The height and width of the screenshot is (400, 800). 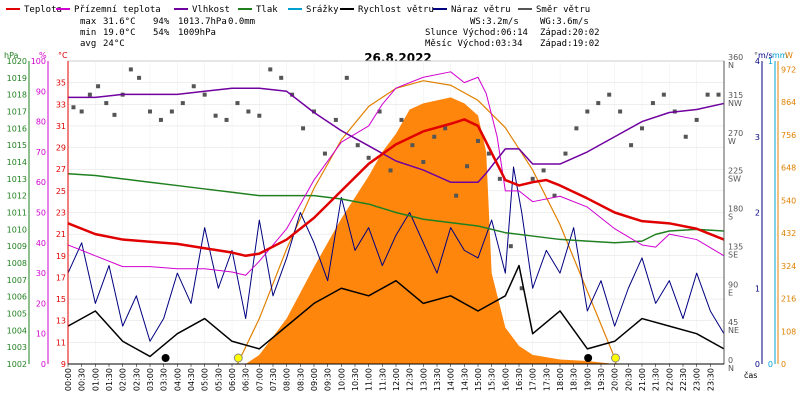 What do you see at coordinates (17, 314) in the screenshot?
I see `pressure-axis-tick-label: 1005` at bounding box center [17, 314].